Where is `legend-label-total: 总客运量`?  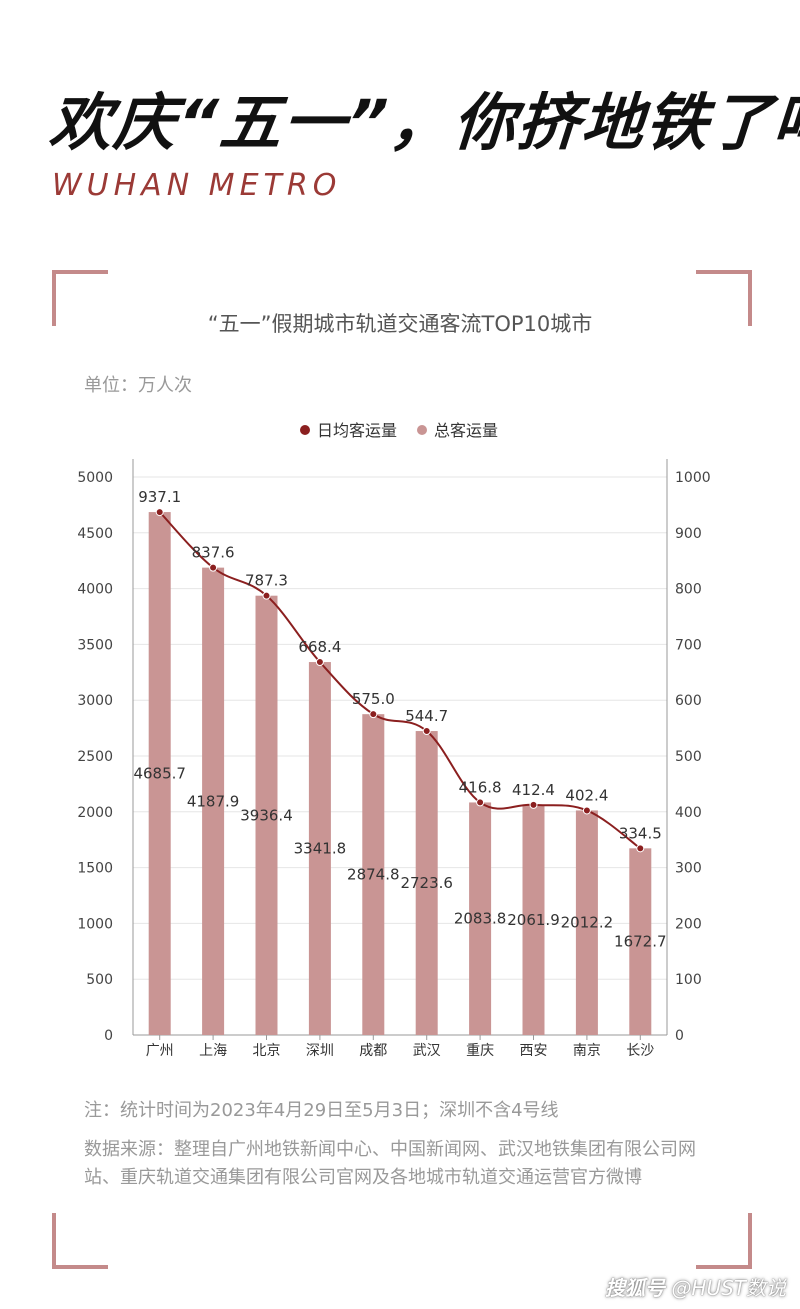 legend-label-total: 总客运量 is located at coordinates (466, 430).